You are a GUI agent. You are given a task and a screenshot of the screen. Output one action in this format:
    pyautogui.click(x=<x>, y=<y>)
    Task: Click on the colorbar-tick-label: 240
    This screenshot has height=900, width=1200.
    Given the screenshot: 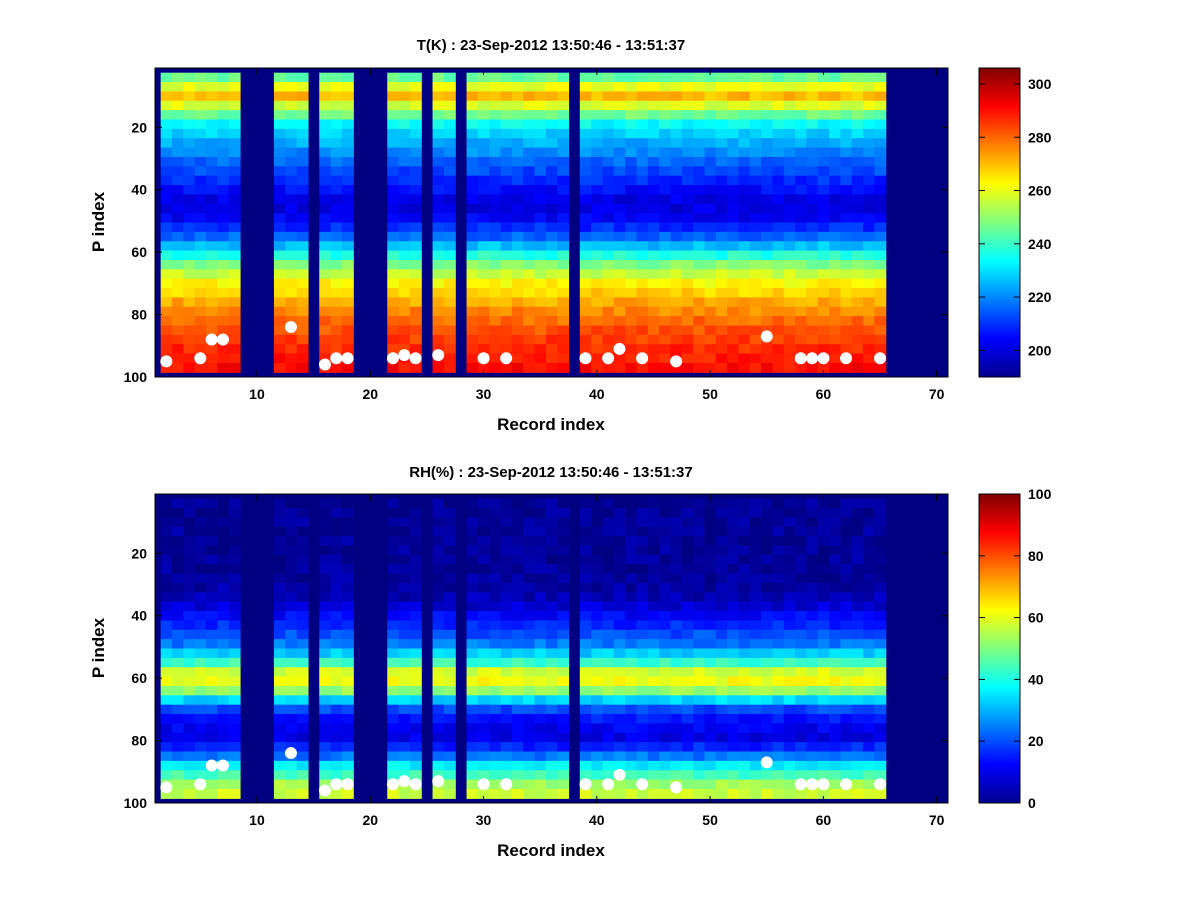 What is the action you would take?
    pyautogui.click(x=1040, y=244)
    